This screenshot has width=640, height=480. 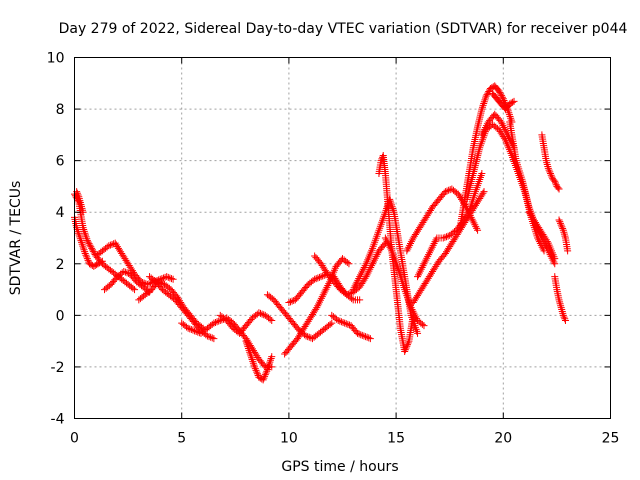 What do you see at coordinates (60, 265) in the screenshot?
I see `y-tick-label: 2` at bounding box center [60, 265].